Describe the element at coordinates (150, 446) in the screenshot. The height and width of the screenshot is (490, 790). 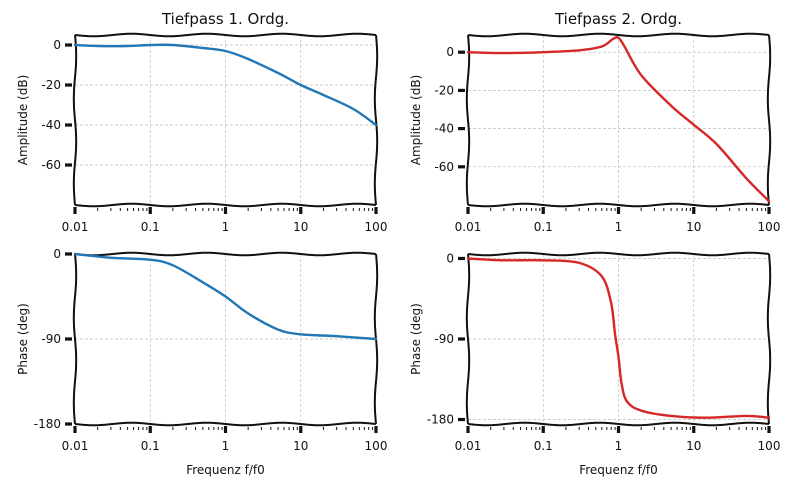
I see `lowpass1-phase-x-tick-label: 0.1` at that location.